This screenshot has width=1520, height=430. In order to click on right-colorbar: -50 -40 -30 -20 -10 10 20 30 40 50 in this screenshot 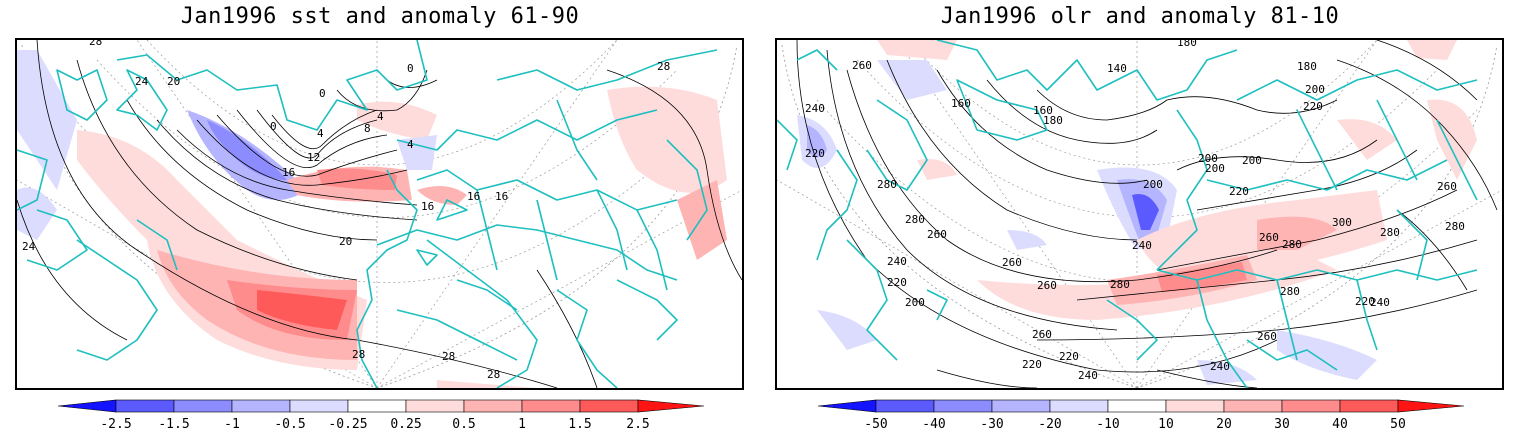, I will do `click(1141, 414)`.